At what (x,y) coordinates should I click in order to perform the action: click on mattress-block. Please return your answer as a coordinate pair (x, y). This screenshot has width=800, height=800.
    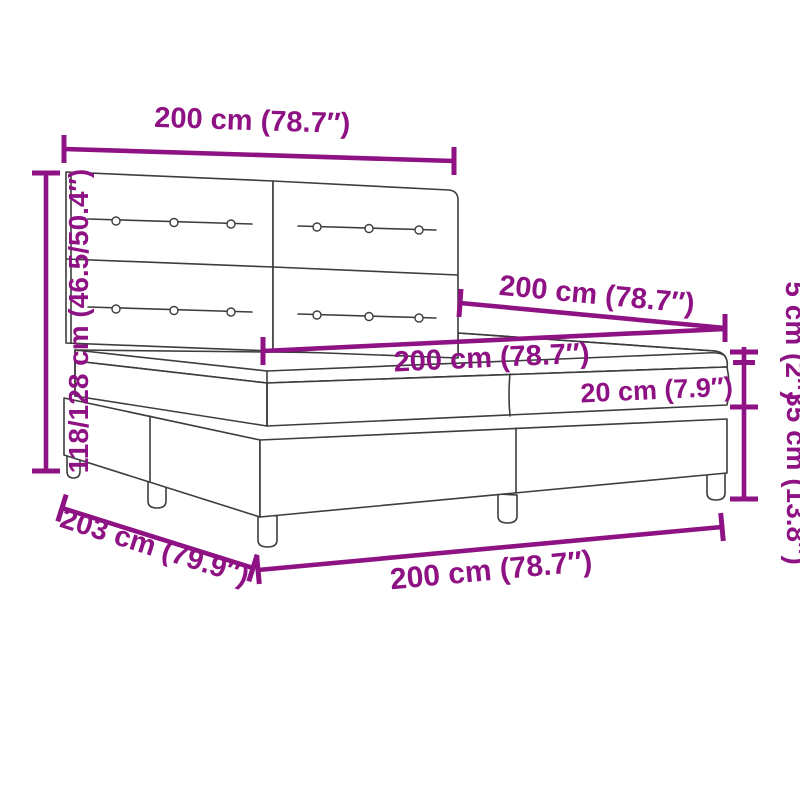
    Looking at the image, I should click on (402, 379).